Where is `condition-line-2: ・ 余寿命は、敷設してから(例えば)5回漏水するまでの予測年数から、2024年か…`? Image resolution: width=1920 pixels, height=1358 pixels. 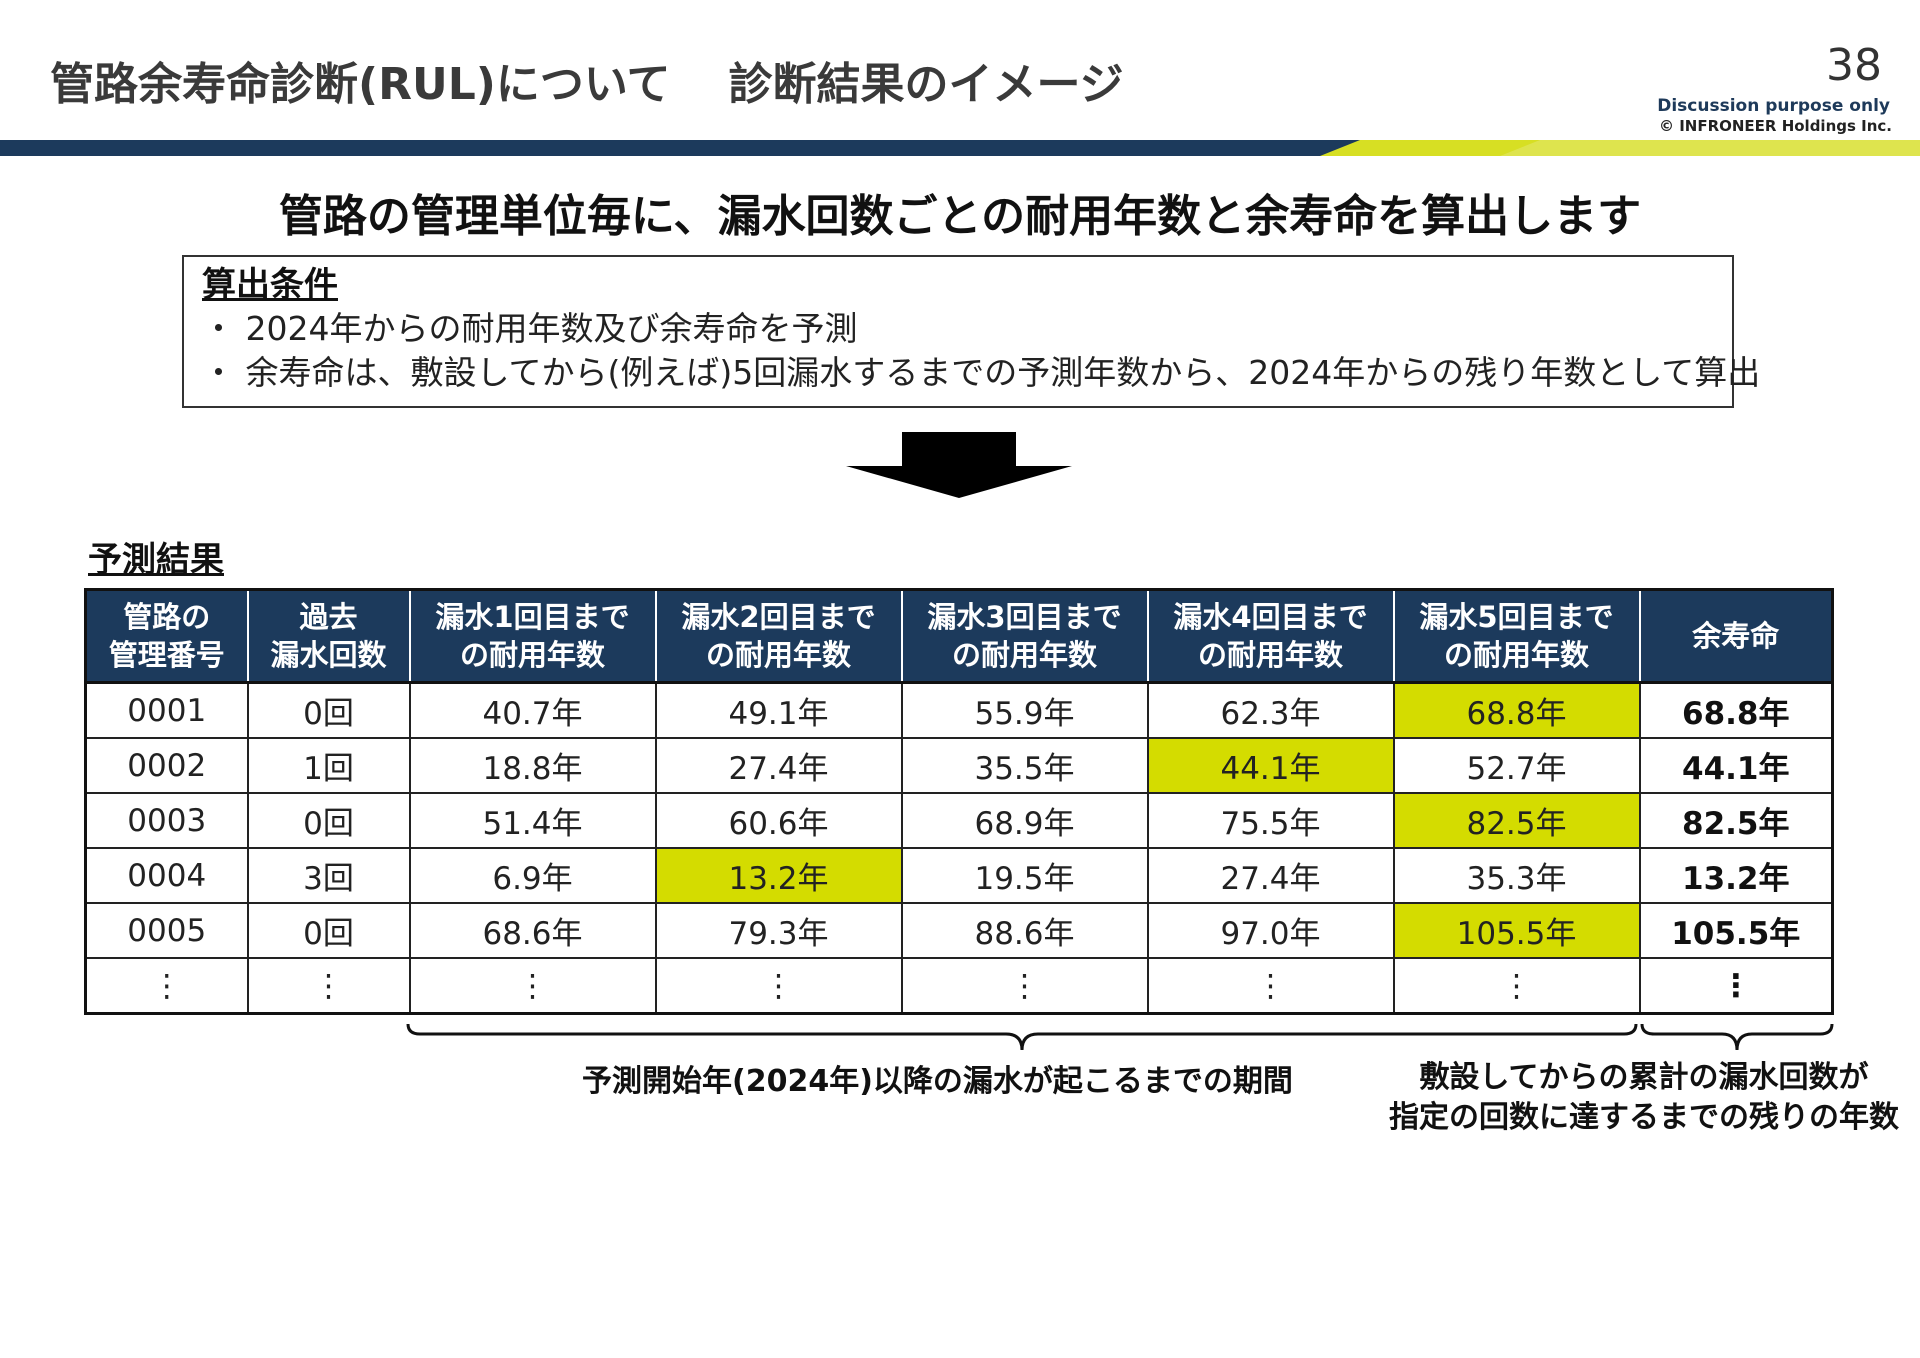
condition-line-2: ・ 余寿命は、敷設してから(例えば)5回漏水するまでの予測年数から、2024年か… is located at coordinates (981, 372).